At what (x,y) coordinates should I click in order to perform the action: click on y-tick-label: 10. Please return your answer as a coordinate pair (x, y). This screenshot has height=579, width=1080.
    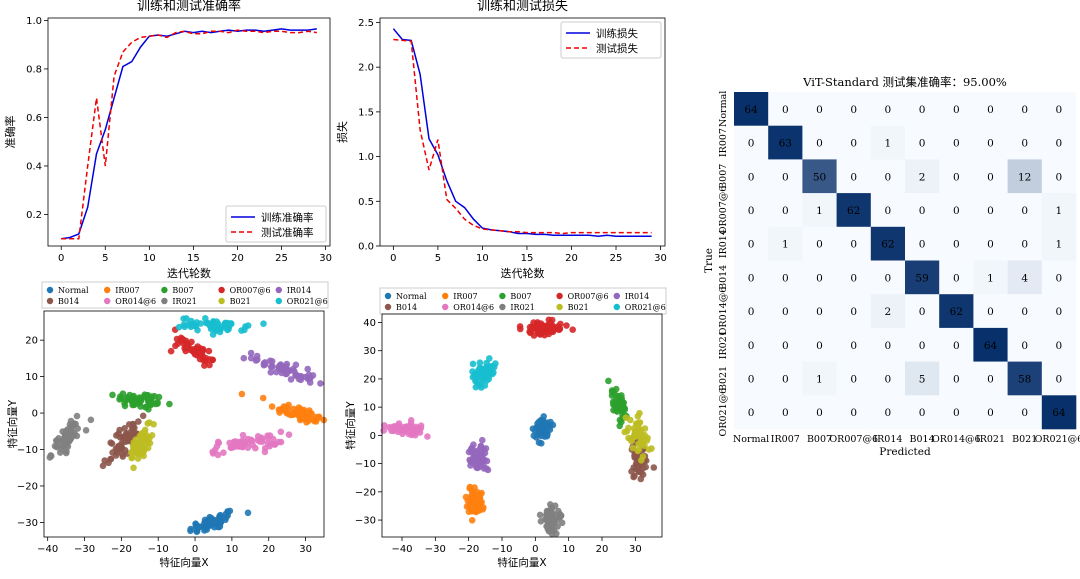
    Looking at the image, I should click on (369, 408).